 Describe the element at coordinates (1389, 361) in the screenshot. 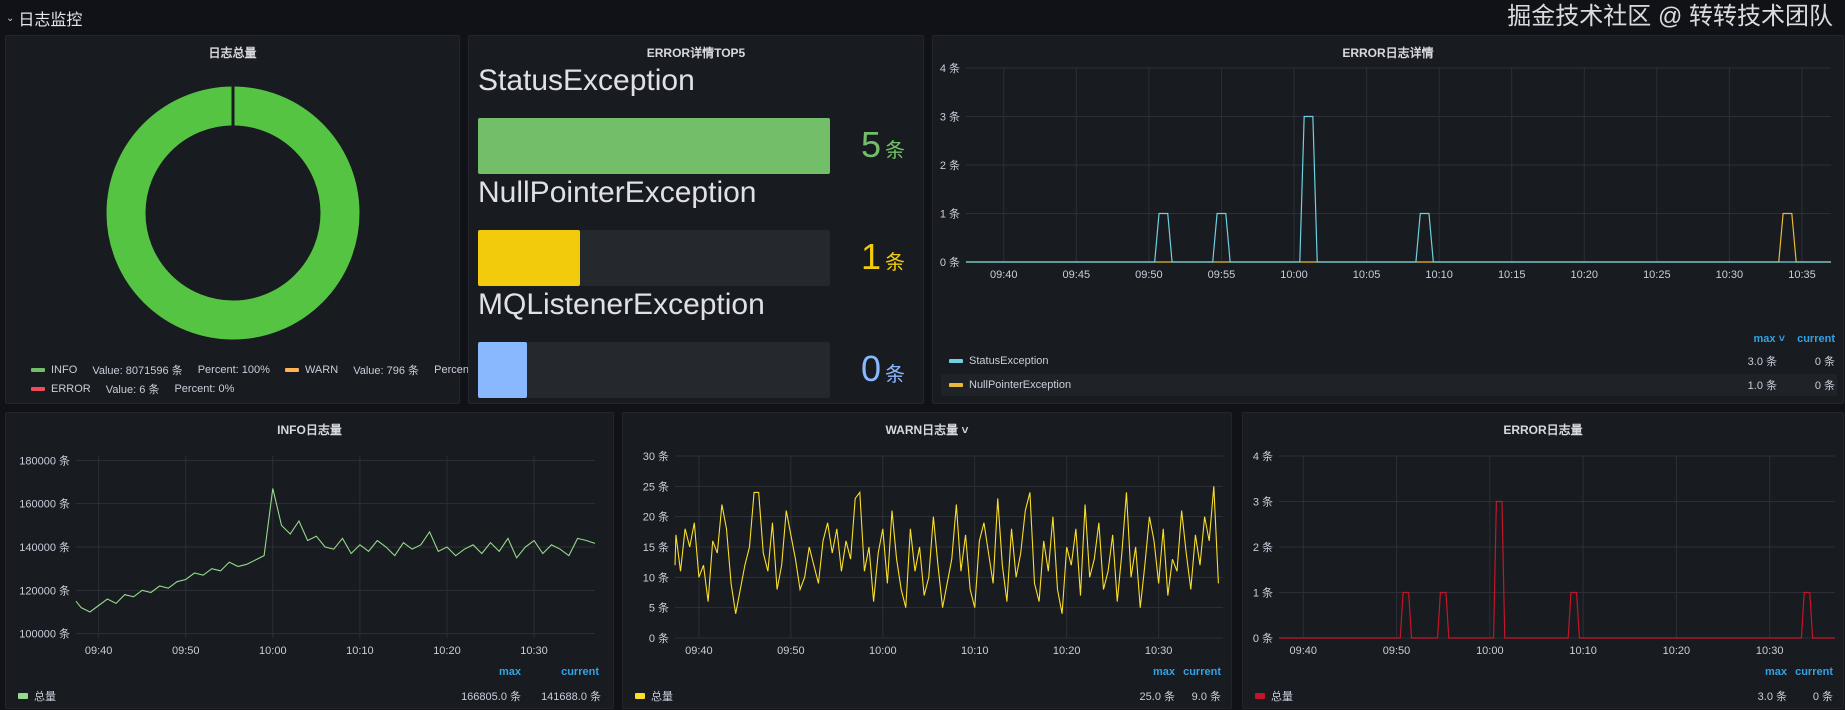

I see `legend-row-status: StatusException 3.0 条 0 条` at that location.